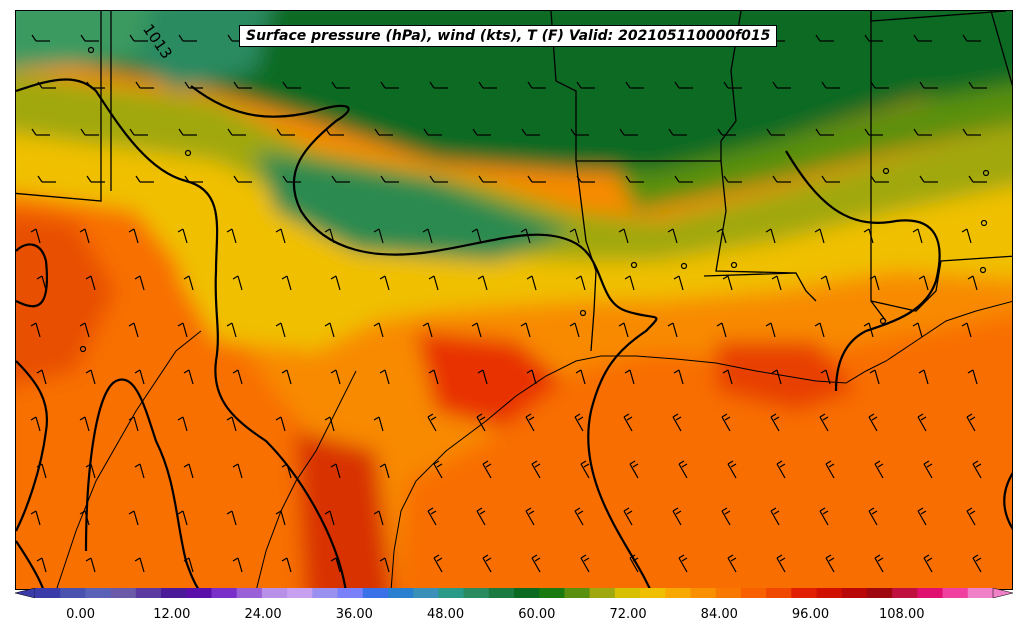 This screenshot has height=633, width=1022. Describe the element at coordinates (537, 614) in the screenshot. I see `colorbar-tick-label: 60.00` at that location.